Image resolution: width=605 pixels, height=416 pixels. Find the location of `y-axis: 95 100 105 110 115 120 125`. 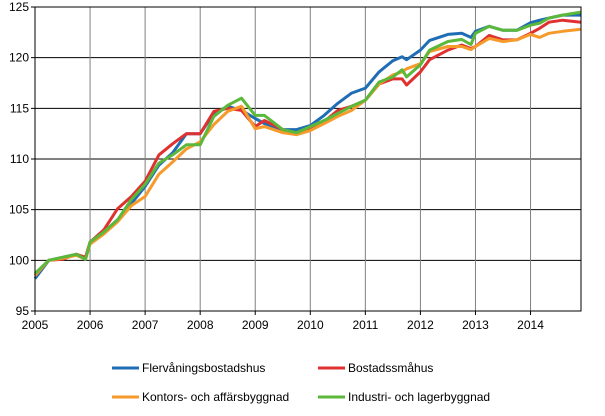

y-axis: 95 100 105 110 115 120 125 is located at coordinates (19, 159).